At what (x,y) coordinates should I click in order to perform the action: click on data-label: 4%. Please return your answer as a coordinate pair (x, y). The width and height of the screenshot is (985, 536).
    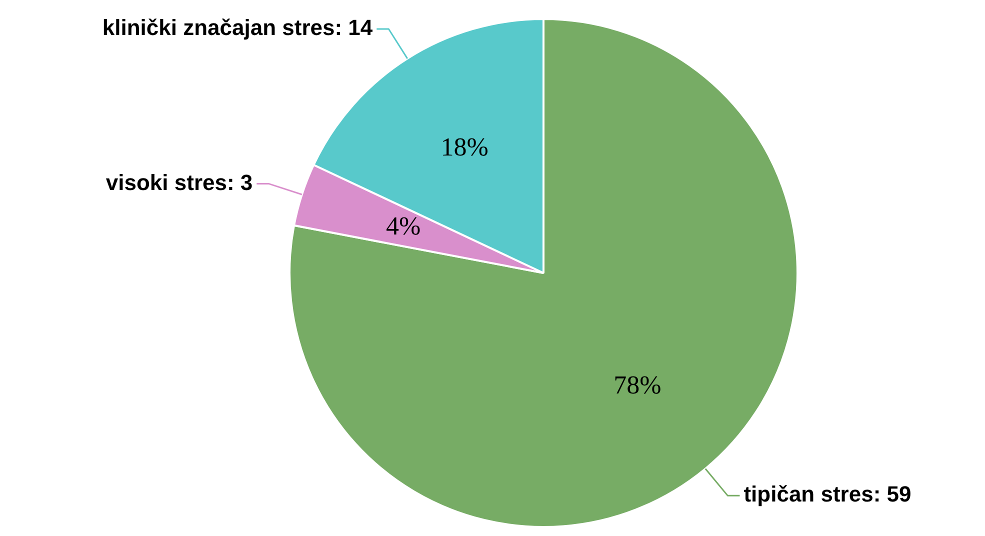
    Looking at the image, I should click on (403, 225).